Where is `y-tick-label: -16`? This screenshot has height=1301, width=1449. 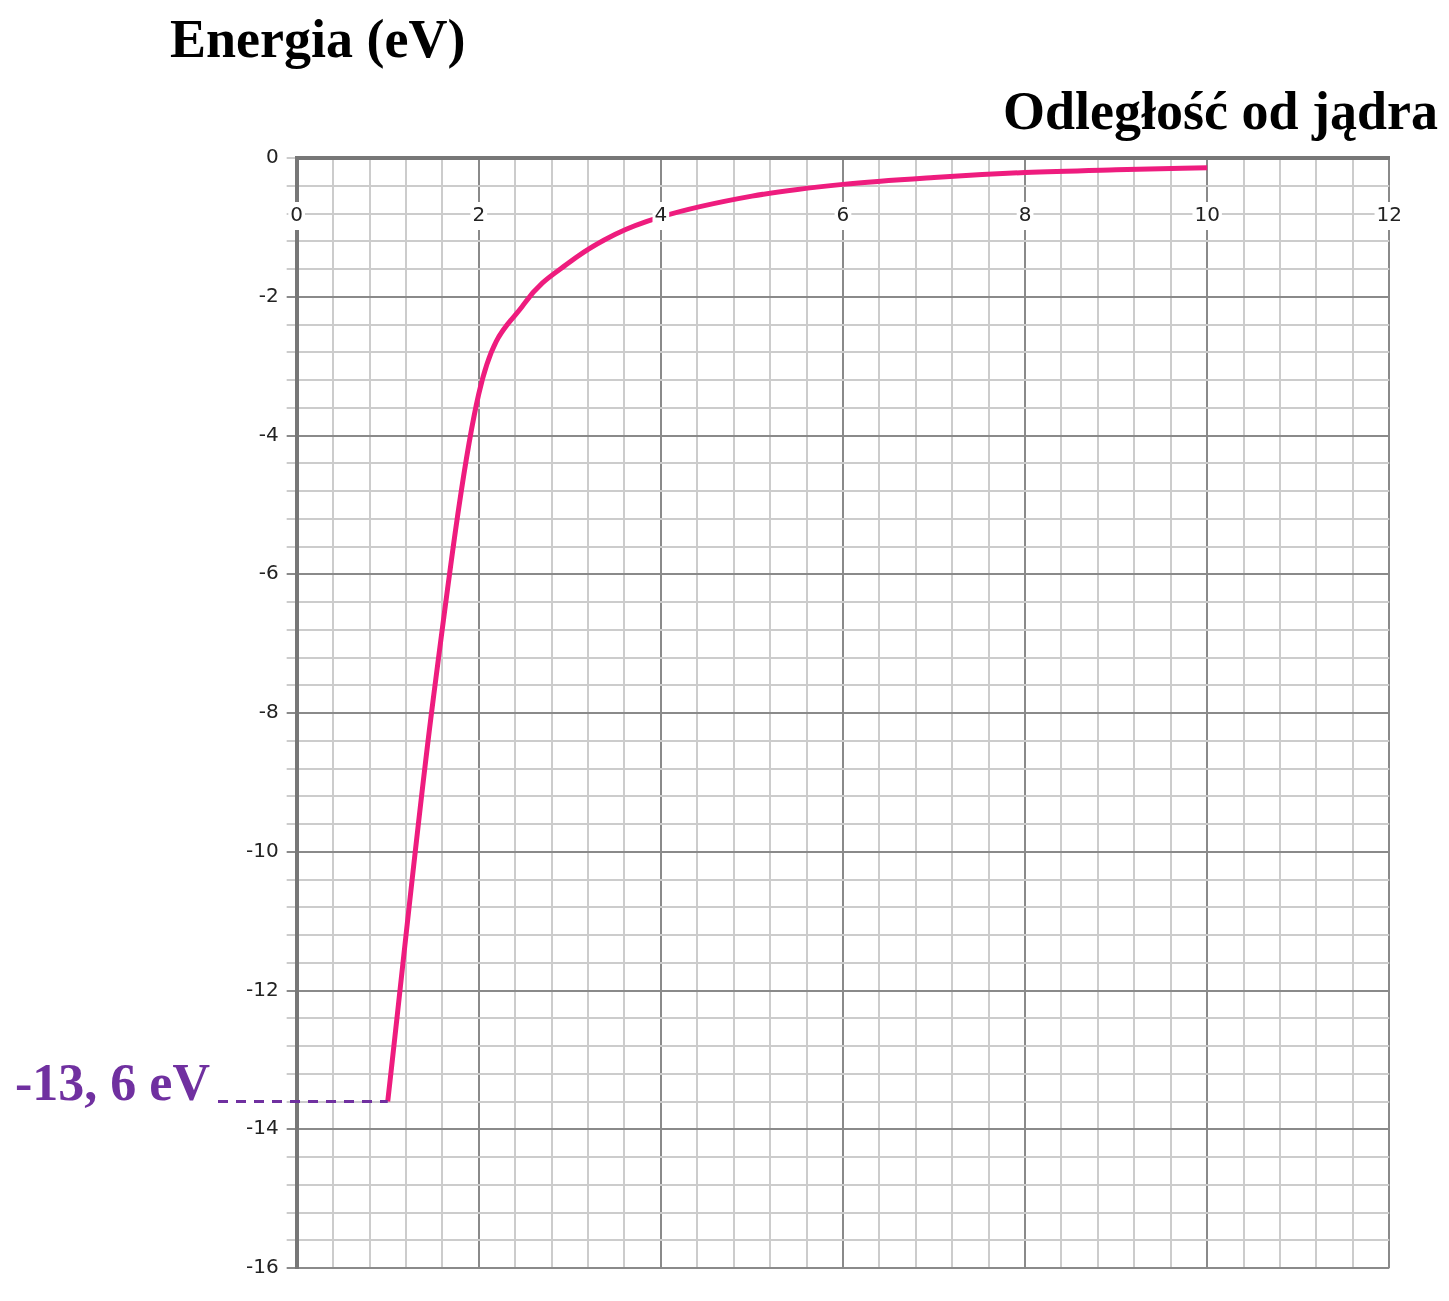 y-tick-label: -16 is located at coordinates (262, 1266).